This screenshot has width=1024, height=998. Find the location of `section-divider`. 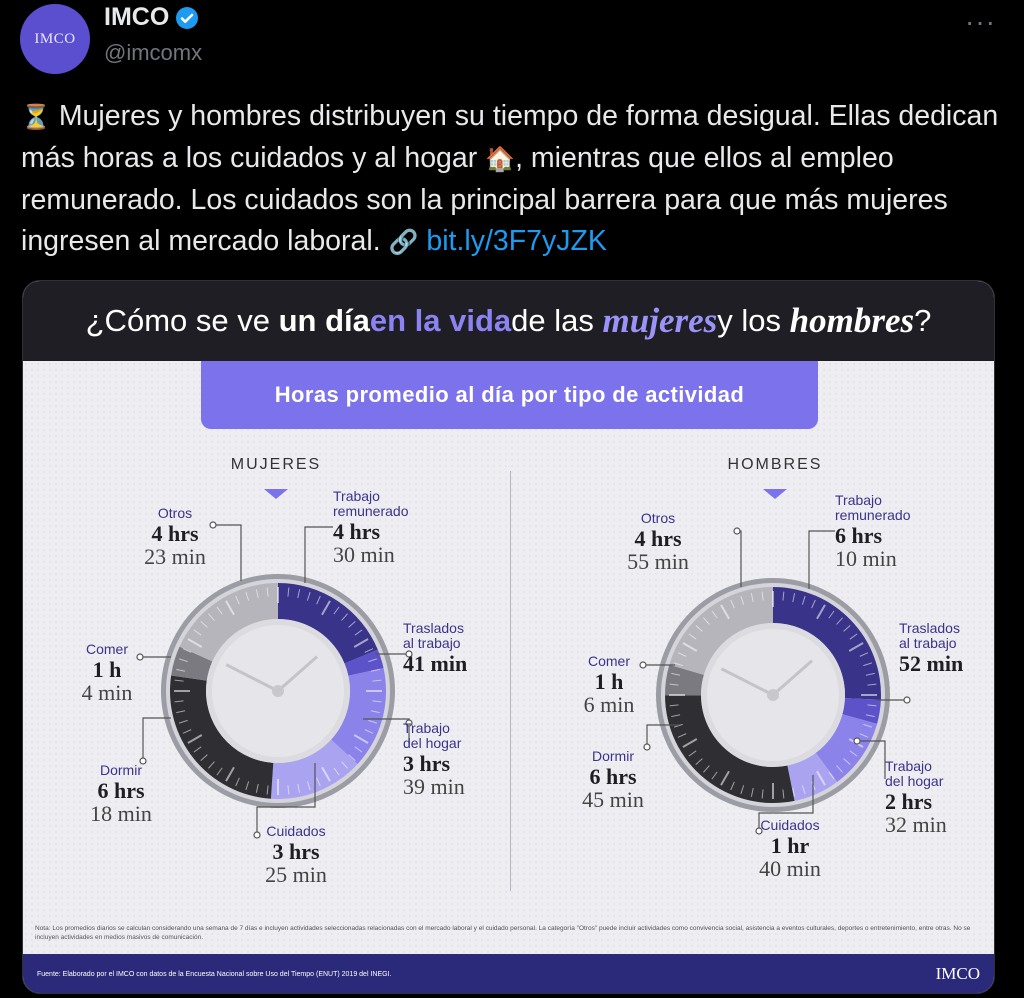

section-divider is located at coordinates (510, 681).